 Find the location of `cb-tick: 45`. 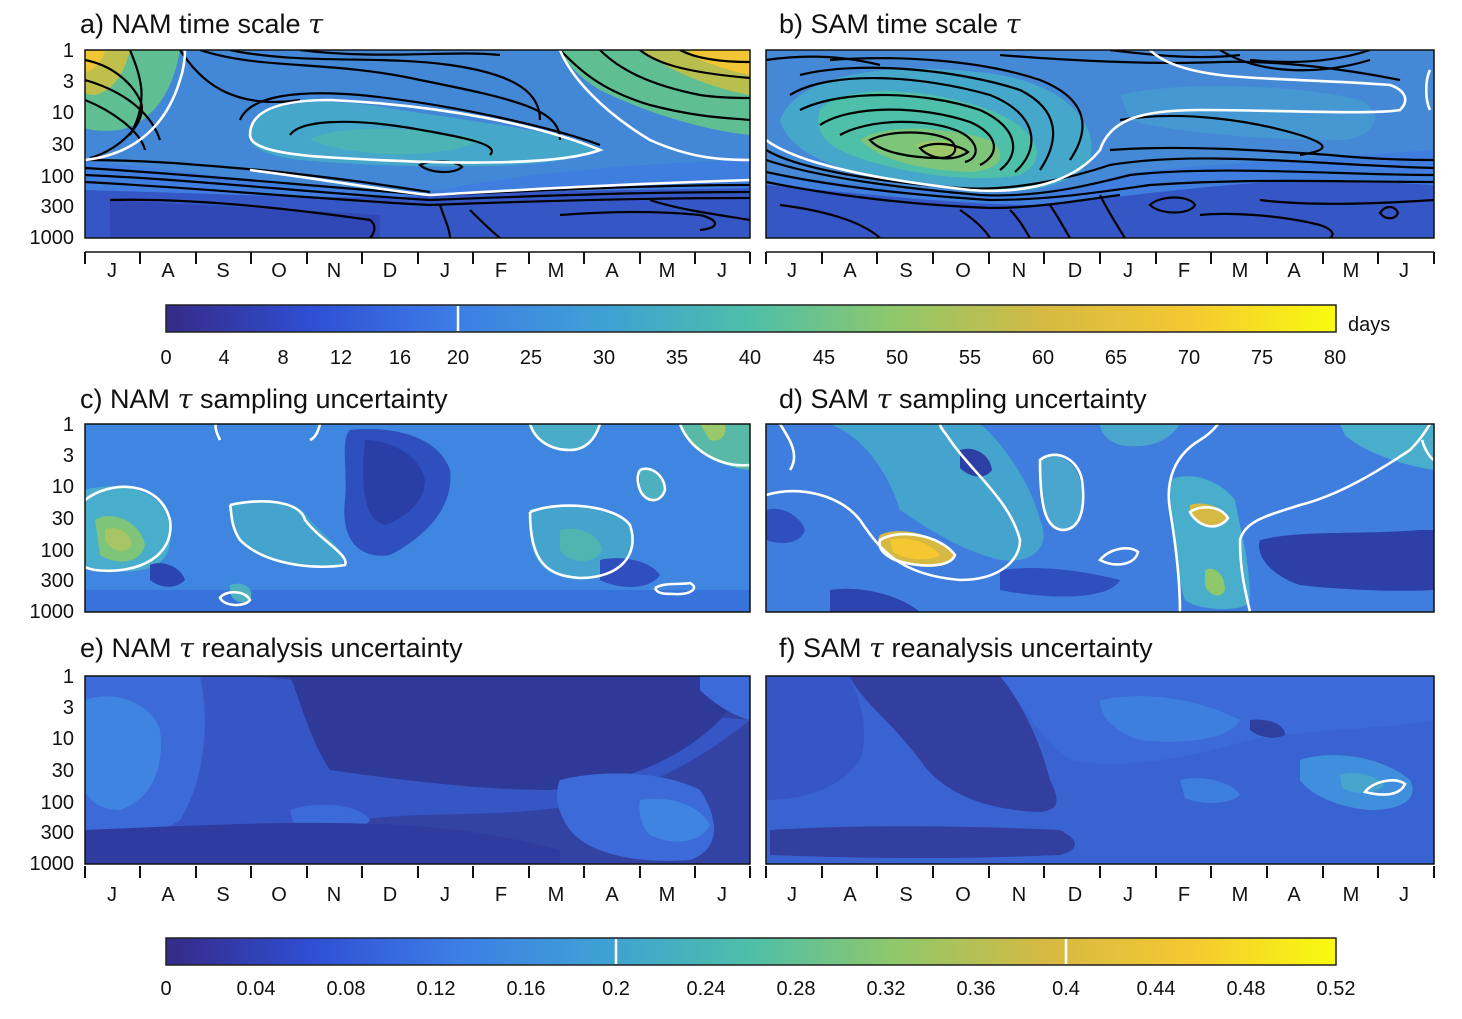

cb-tick: 45 is located at coordinates (824, 358).